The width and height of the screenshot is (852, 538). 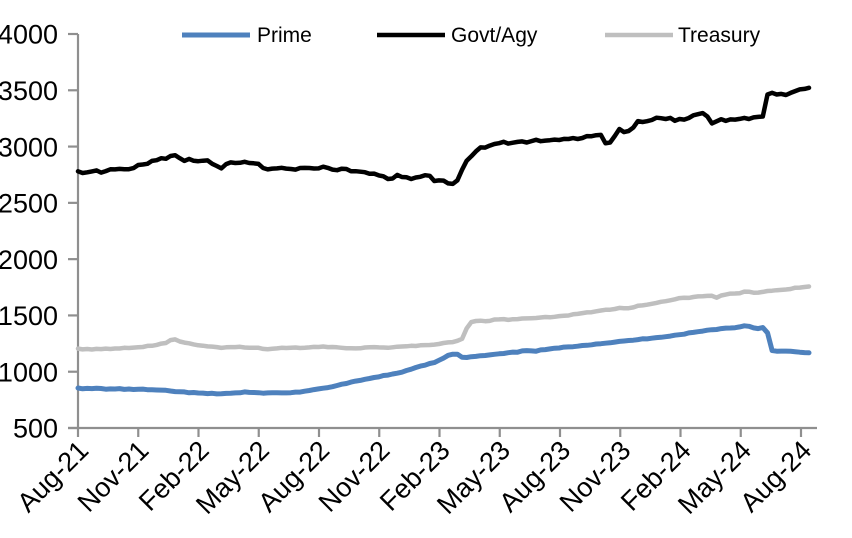 I want to click on y-tick-label: 1500, so click(x=29, y=316).